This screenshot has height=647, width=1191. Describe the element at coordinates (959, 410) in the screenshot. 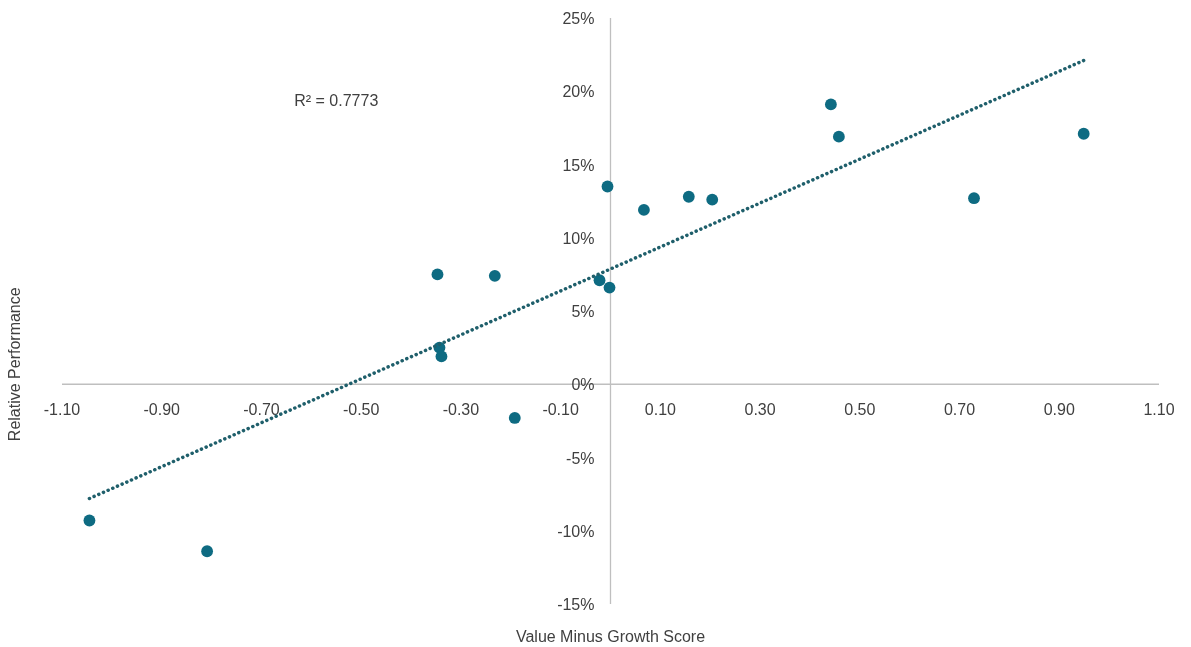

I see `x-tick-label: 0.70` at that location.